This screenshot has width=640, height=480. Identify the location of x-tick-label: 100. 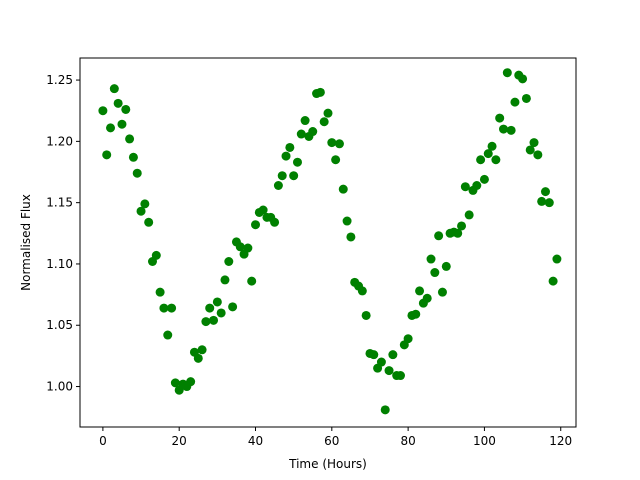
(484, 441).